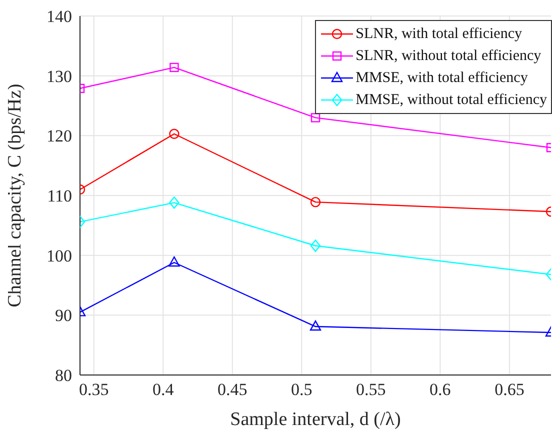 This screenshot has height=435, width=552. What do you see at coordinates (59, 256) in the screenshot?
I see `y-tick-label: 100` at bounding box center [59, 256].